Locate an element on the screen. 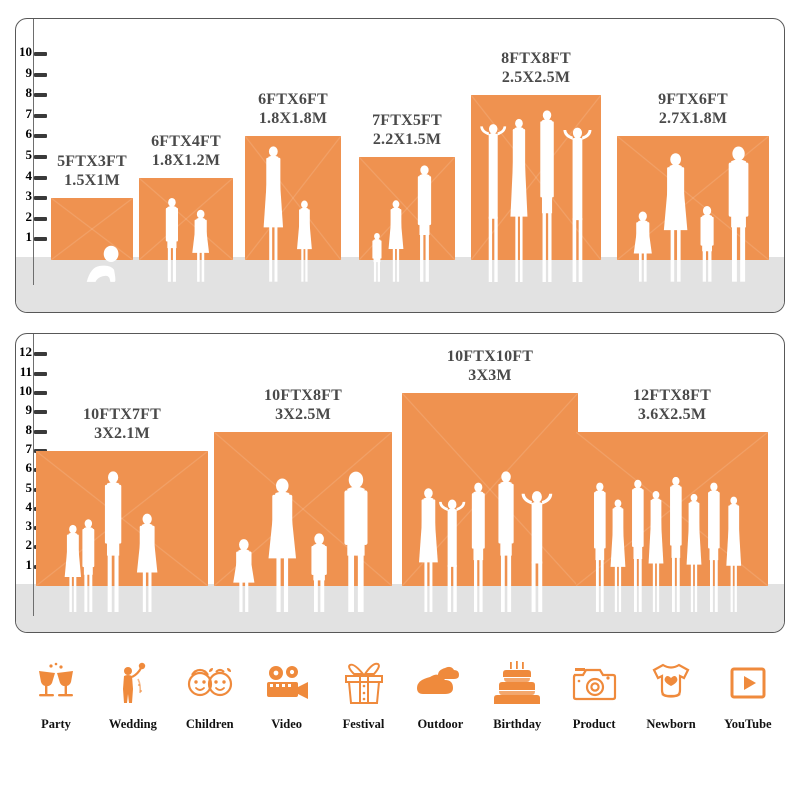  usage-icon-label: Wedding is located at coordinates (132, 724).